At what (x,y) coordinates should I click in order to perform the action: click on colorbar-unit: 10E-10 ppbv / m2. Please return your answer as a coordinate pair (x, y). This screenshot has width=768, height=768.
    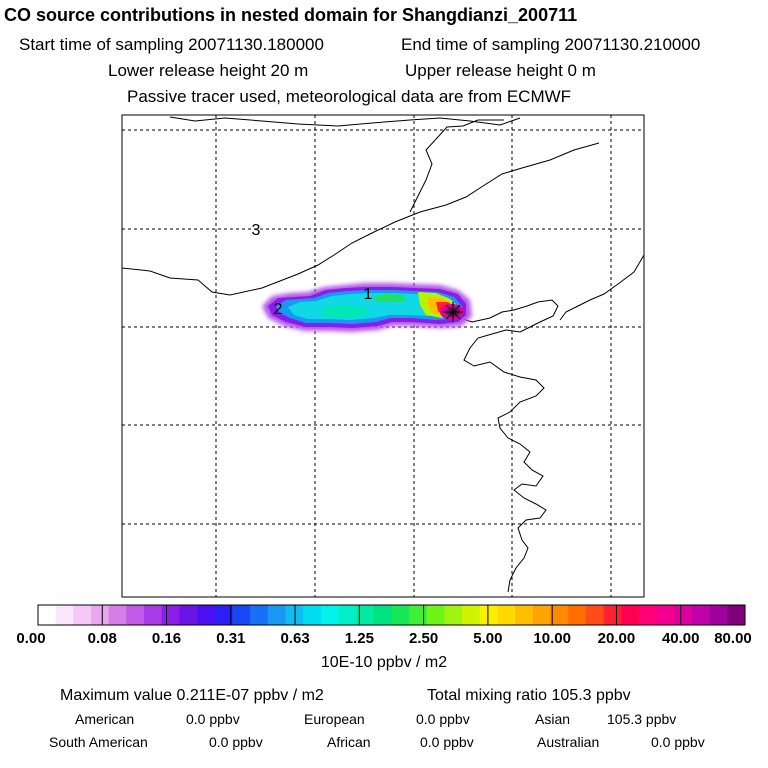
    Looking at the image, I should click on (384, 662).